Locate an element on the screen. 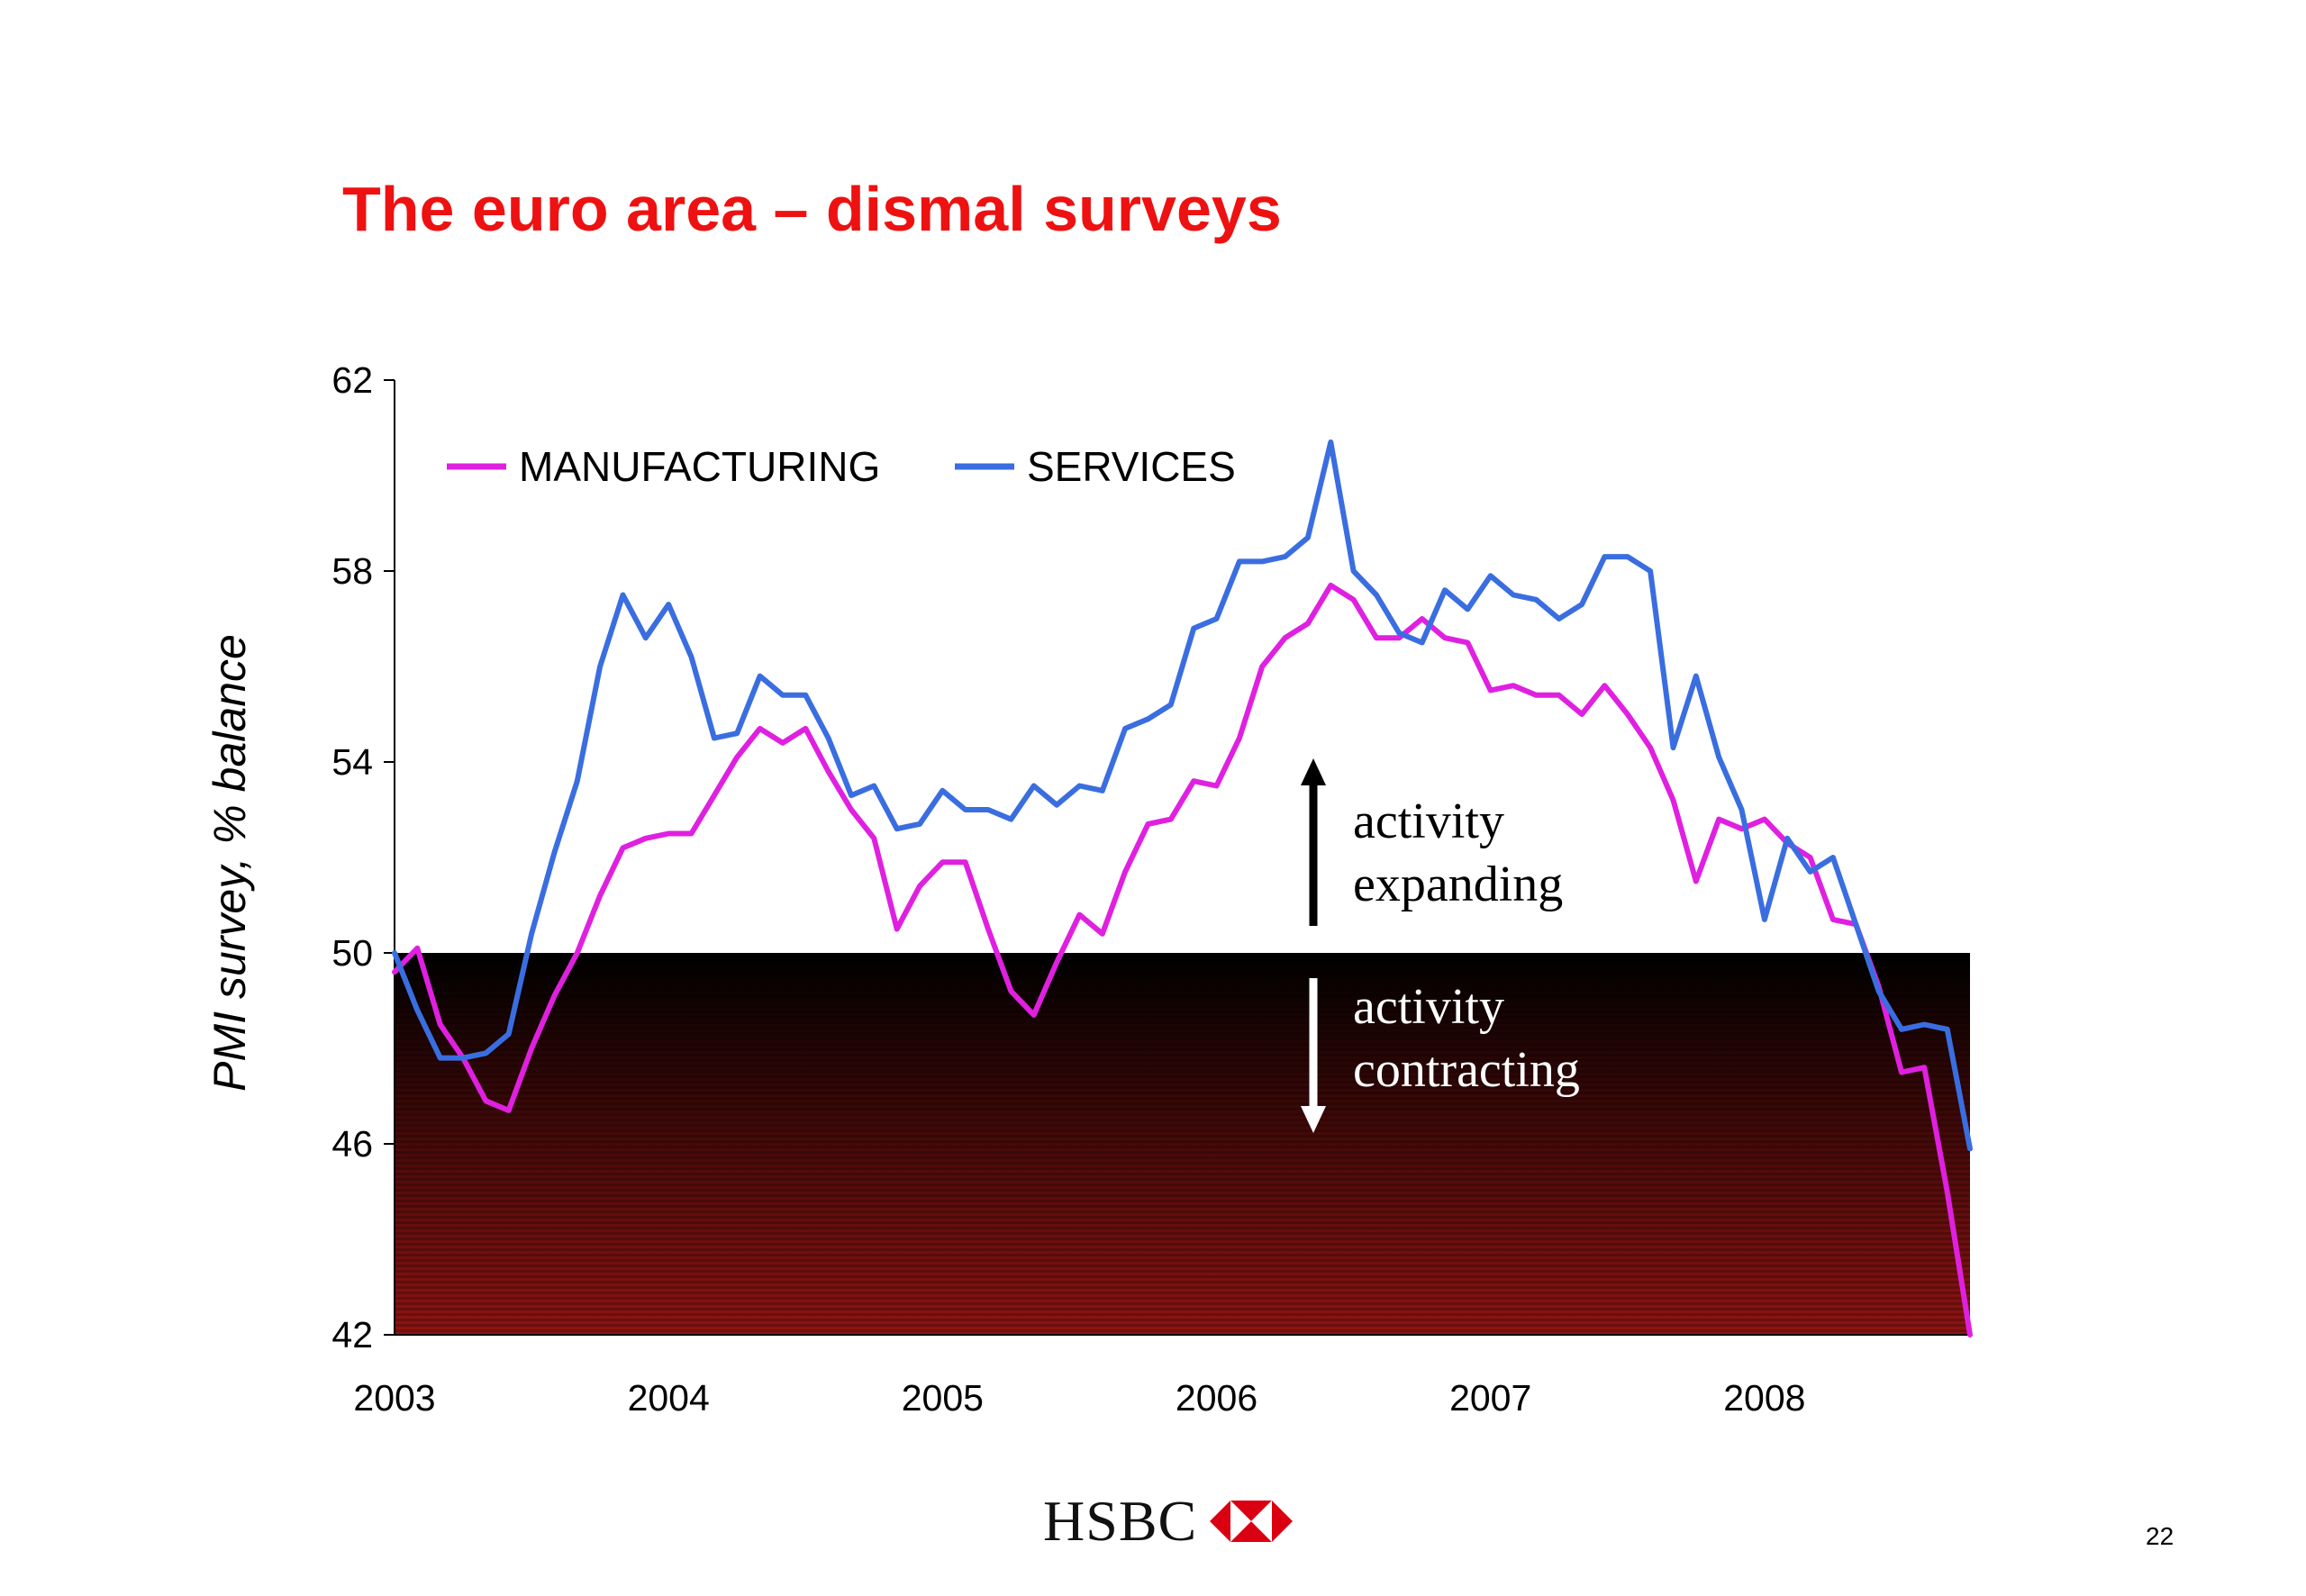 The image size is (2306, 1596). annotation-expanding-line1: activity is located at coordinates (1428, 821).